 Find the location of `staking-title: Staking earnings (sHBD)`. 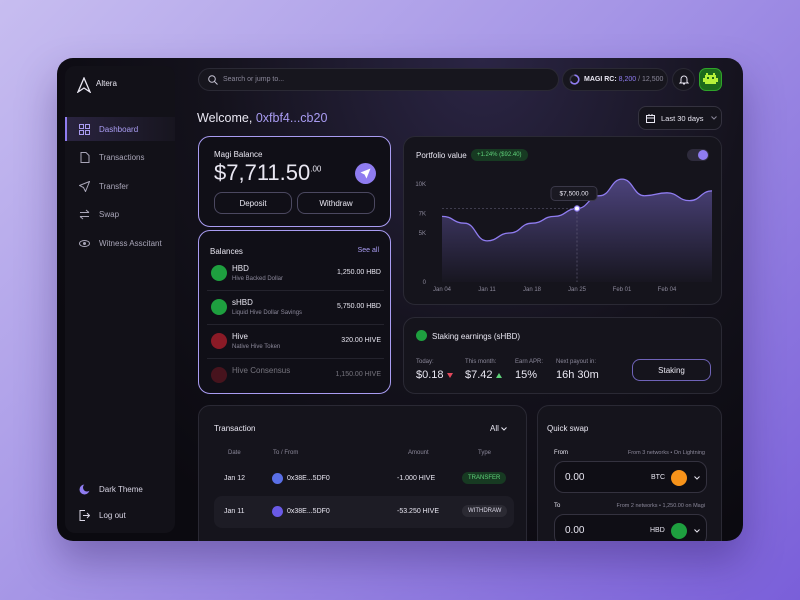

staking-title: Staking earnings (sHBD) is located at coordinates (476, 336).